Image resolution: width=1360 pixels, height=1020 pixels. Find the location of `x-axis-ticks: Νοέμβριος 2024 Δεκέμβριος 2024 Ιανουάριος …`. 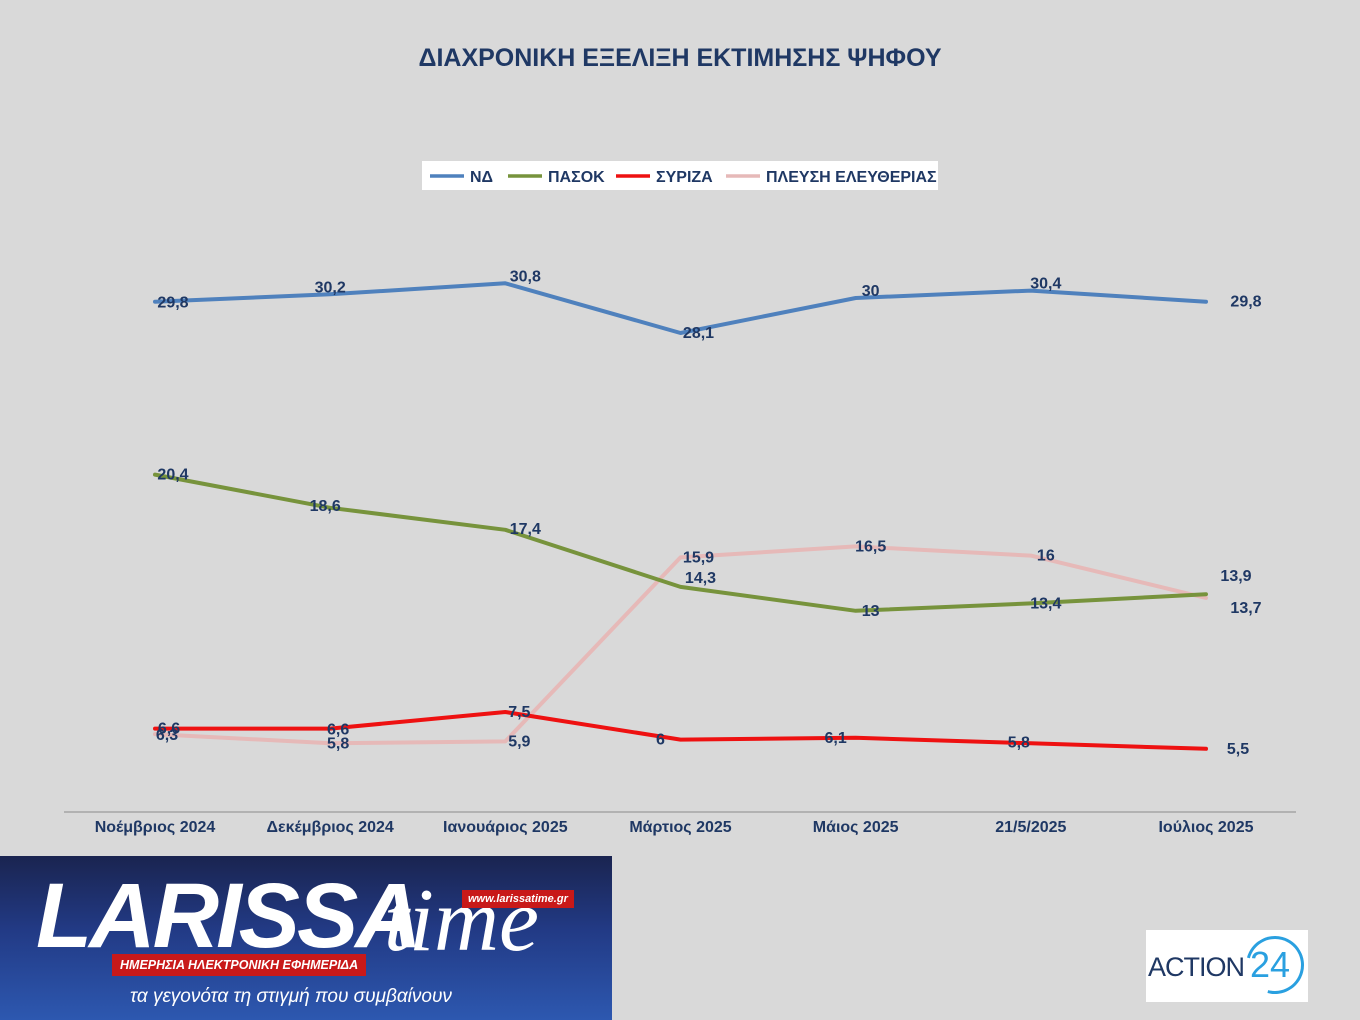

x-axis-ticks: Νοέμβριος 2024 Δεκέμβριος 2024 Ιανουάριος … is located at coordinates (674, 827).